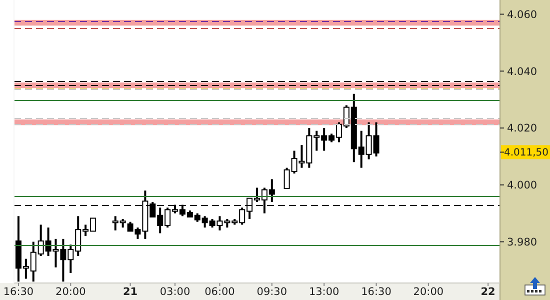 Image resolution: width=550 pixels, height=300 pixels. Describe the element at coordinates (522, 128) in the screenshot. I see `y-tick-label: 4.020` at that location.